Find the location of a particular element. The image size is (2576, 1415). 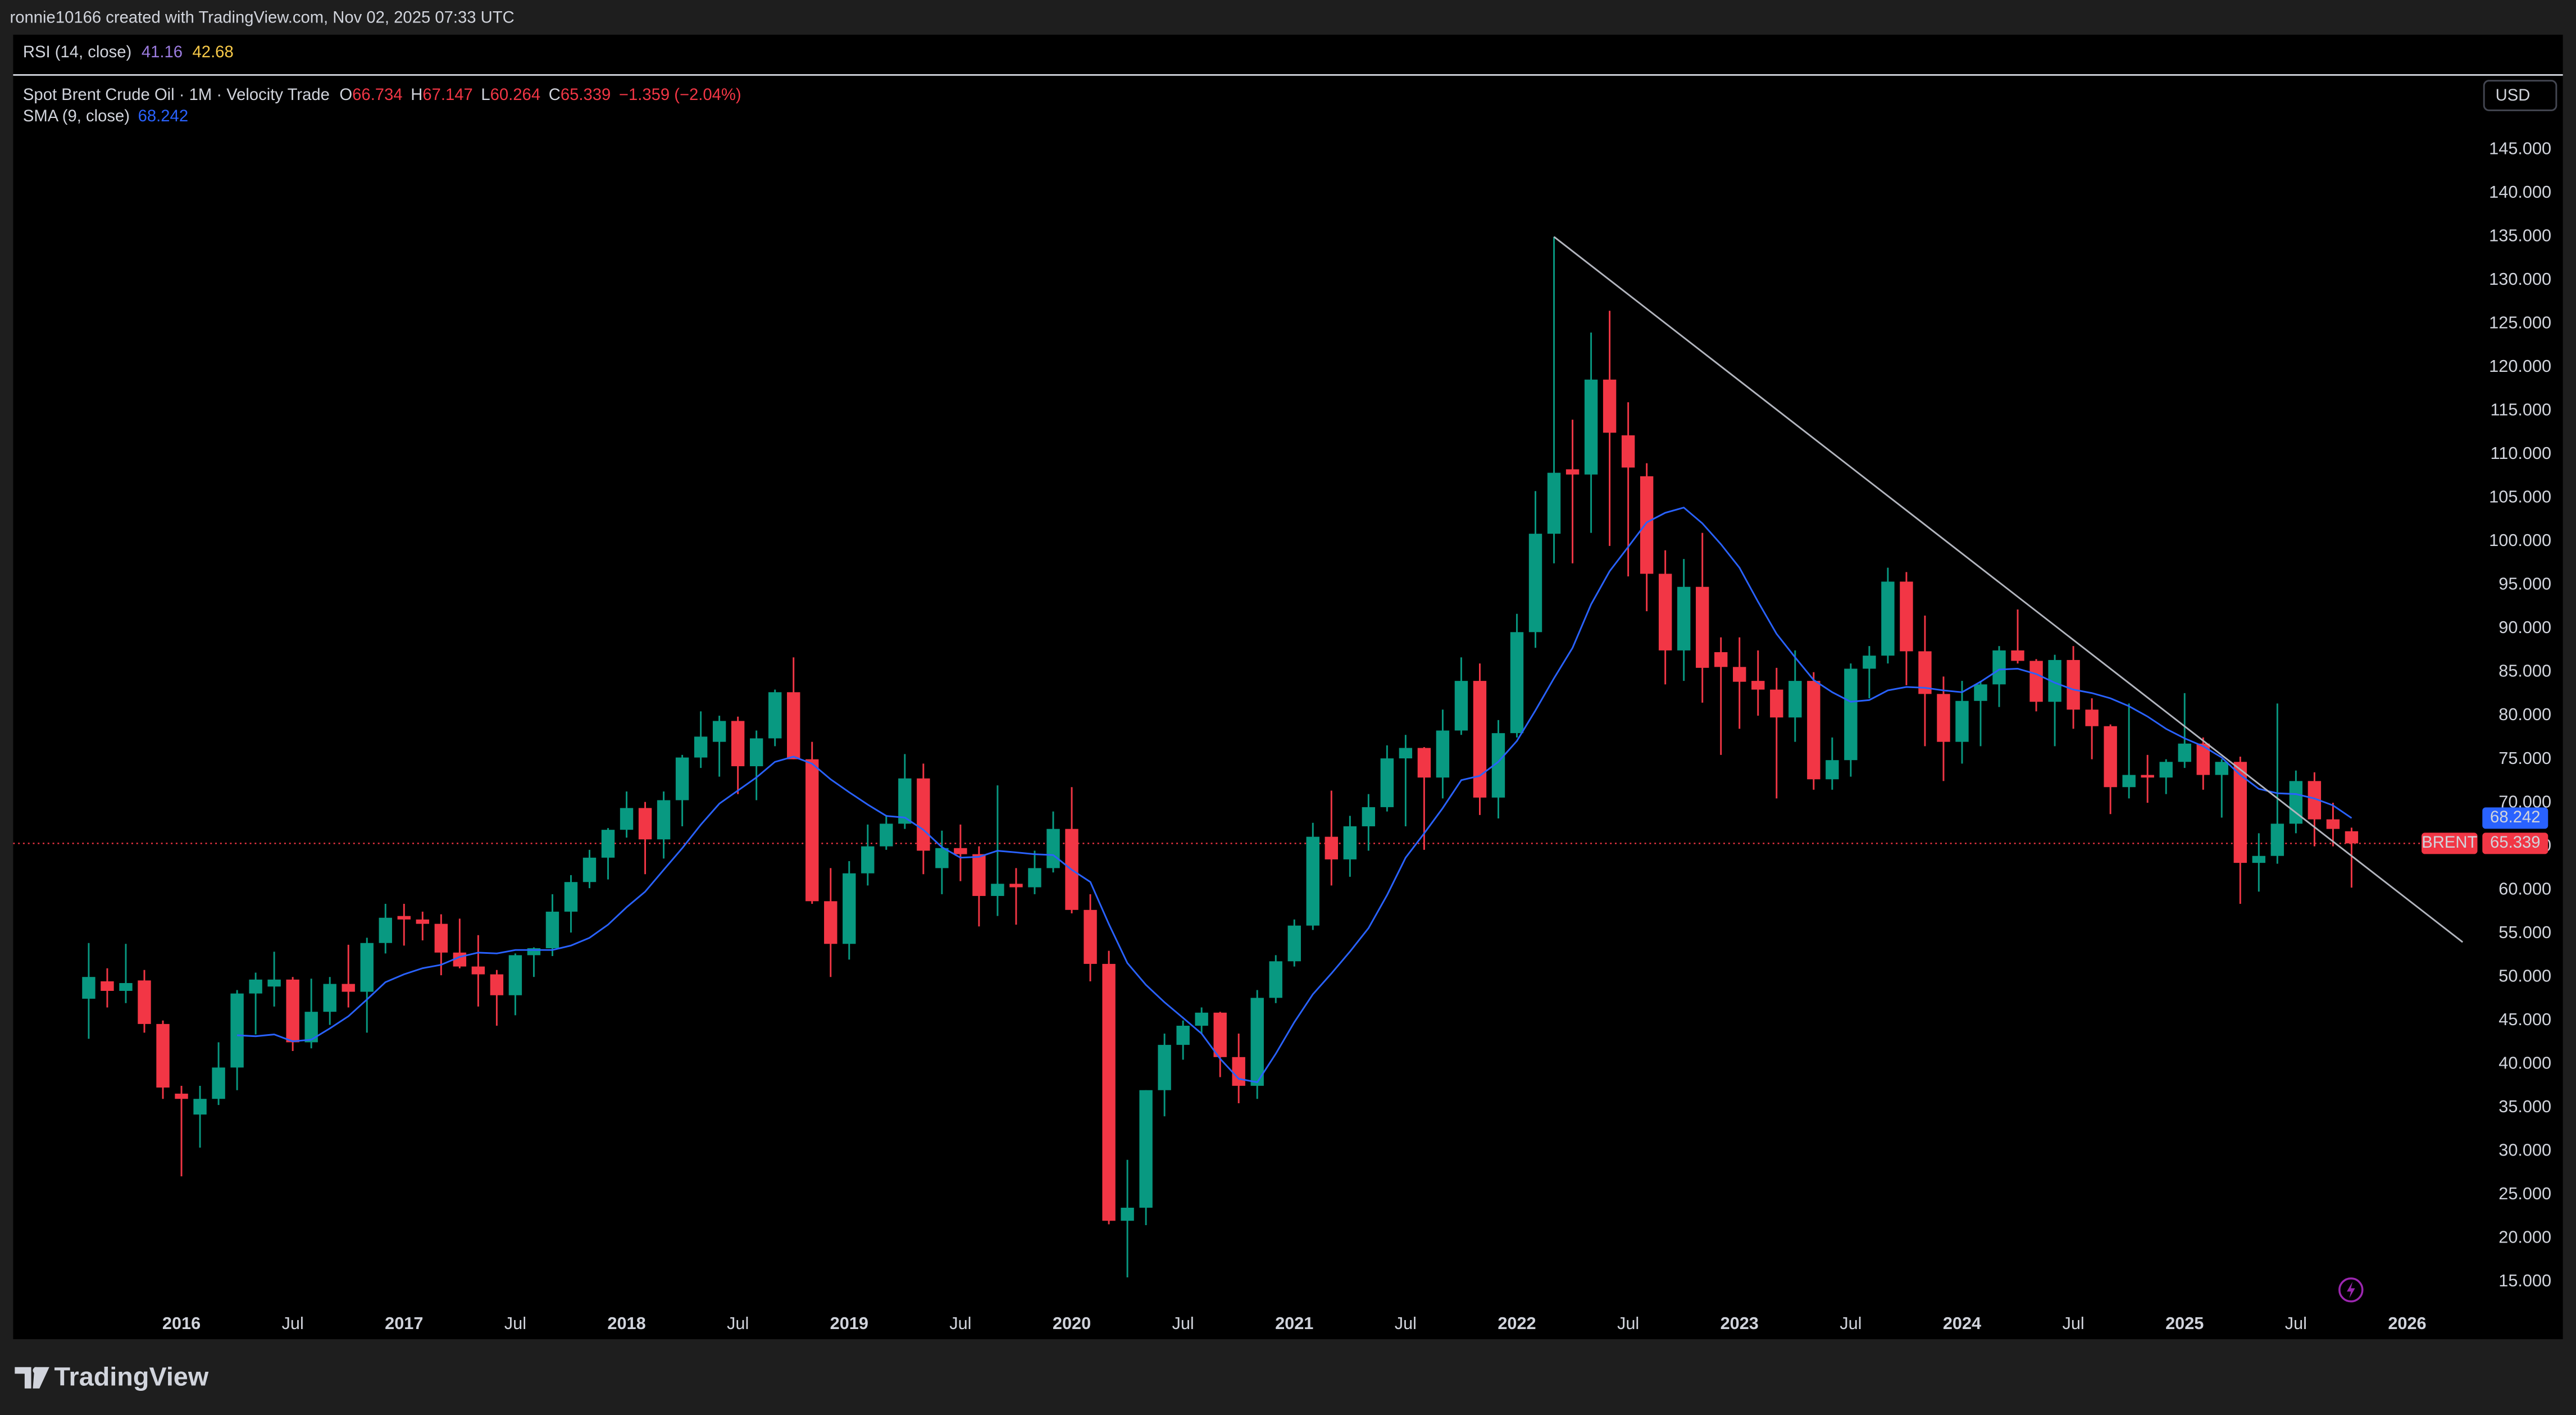

x-tick-label: 2017 is located at coordinates (404, 1323).